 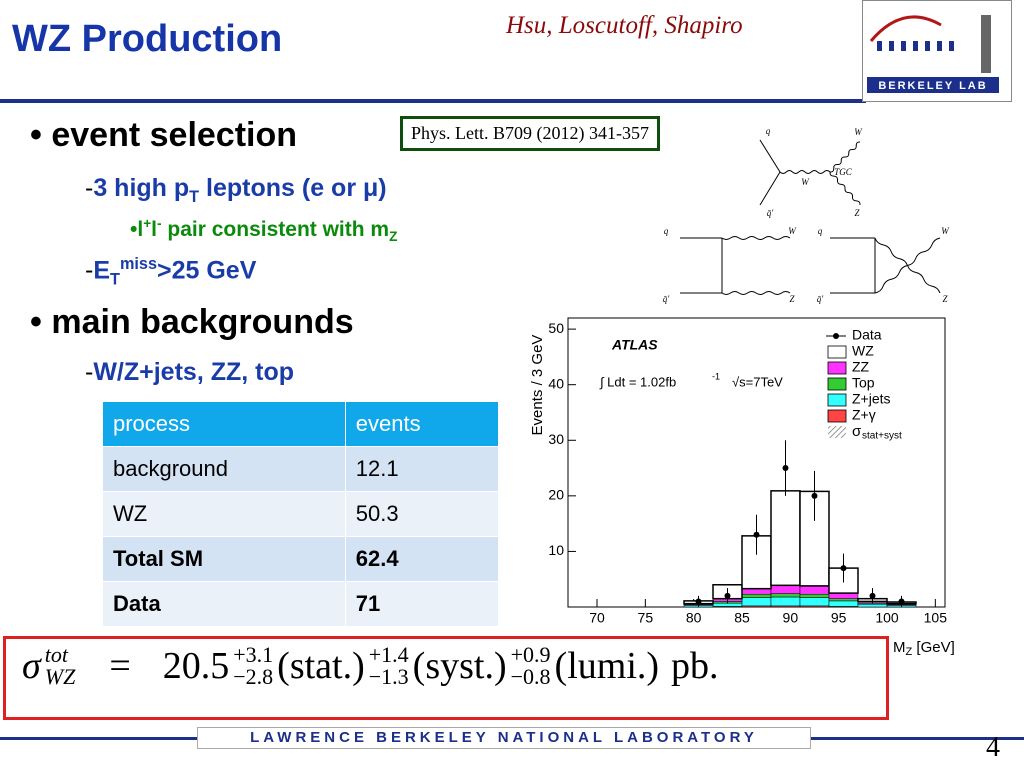 What do you see at coordinates (207, 270) in the screenshot?
I see `text: >25 GeV` at bounding box center [207, 270].